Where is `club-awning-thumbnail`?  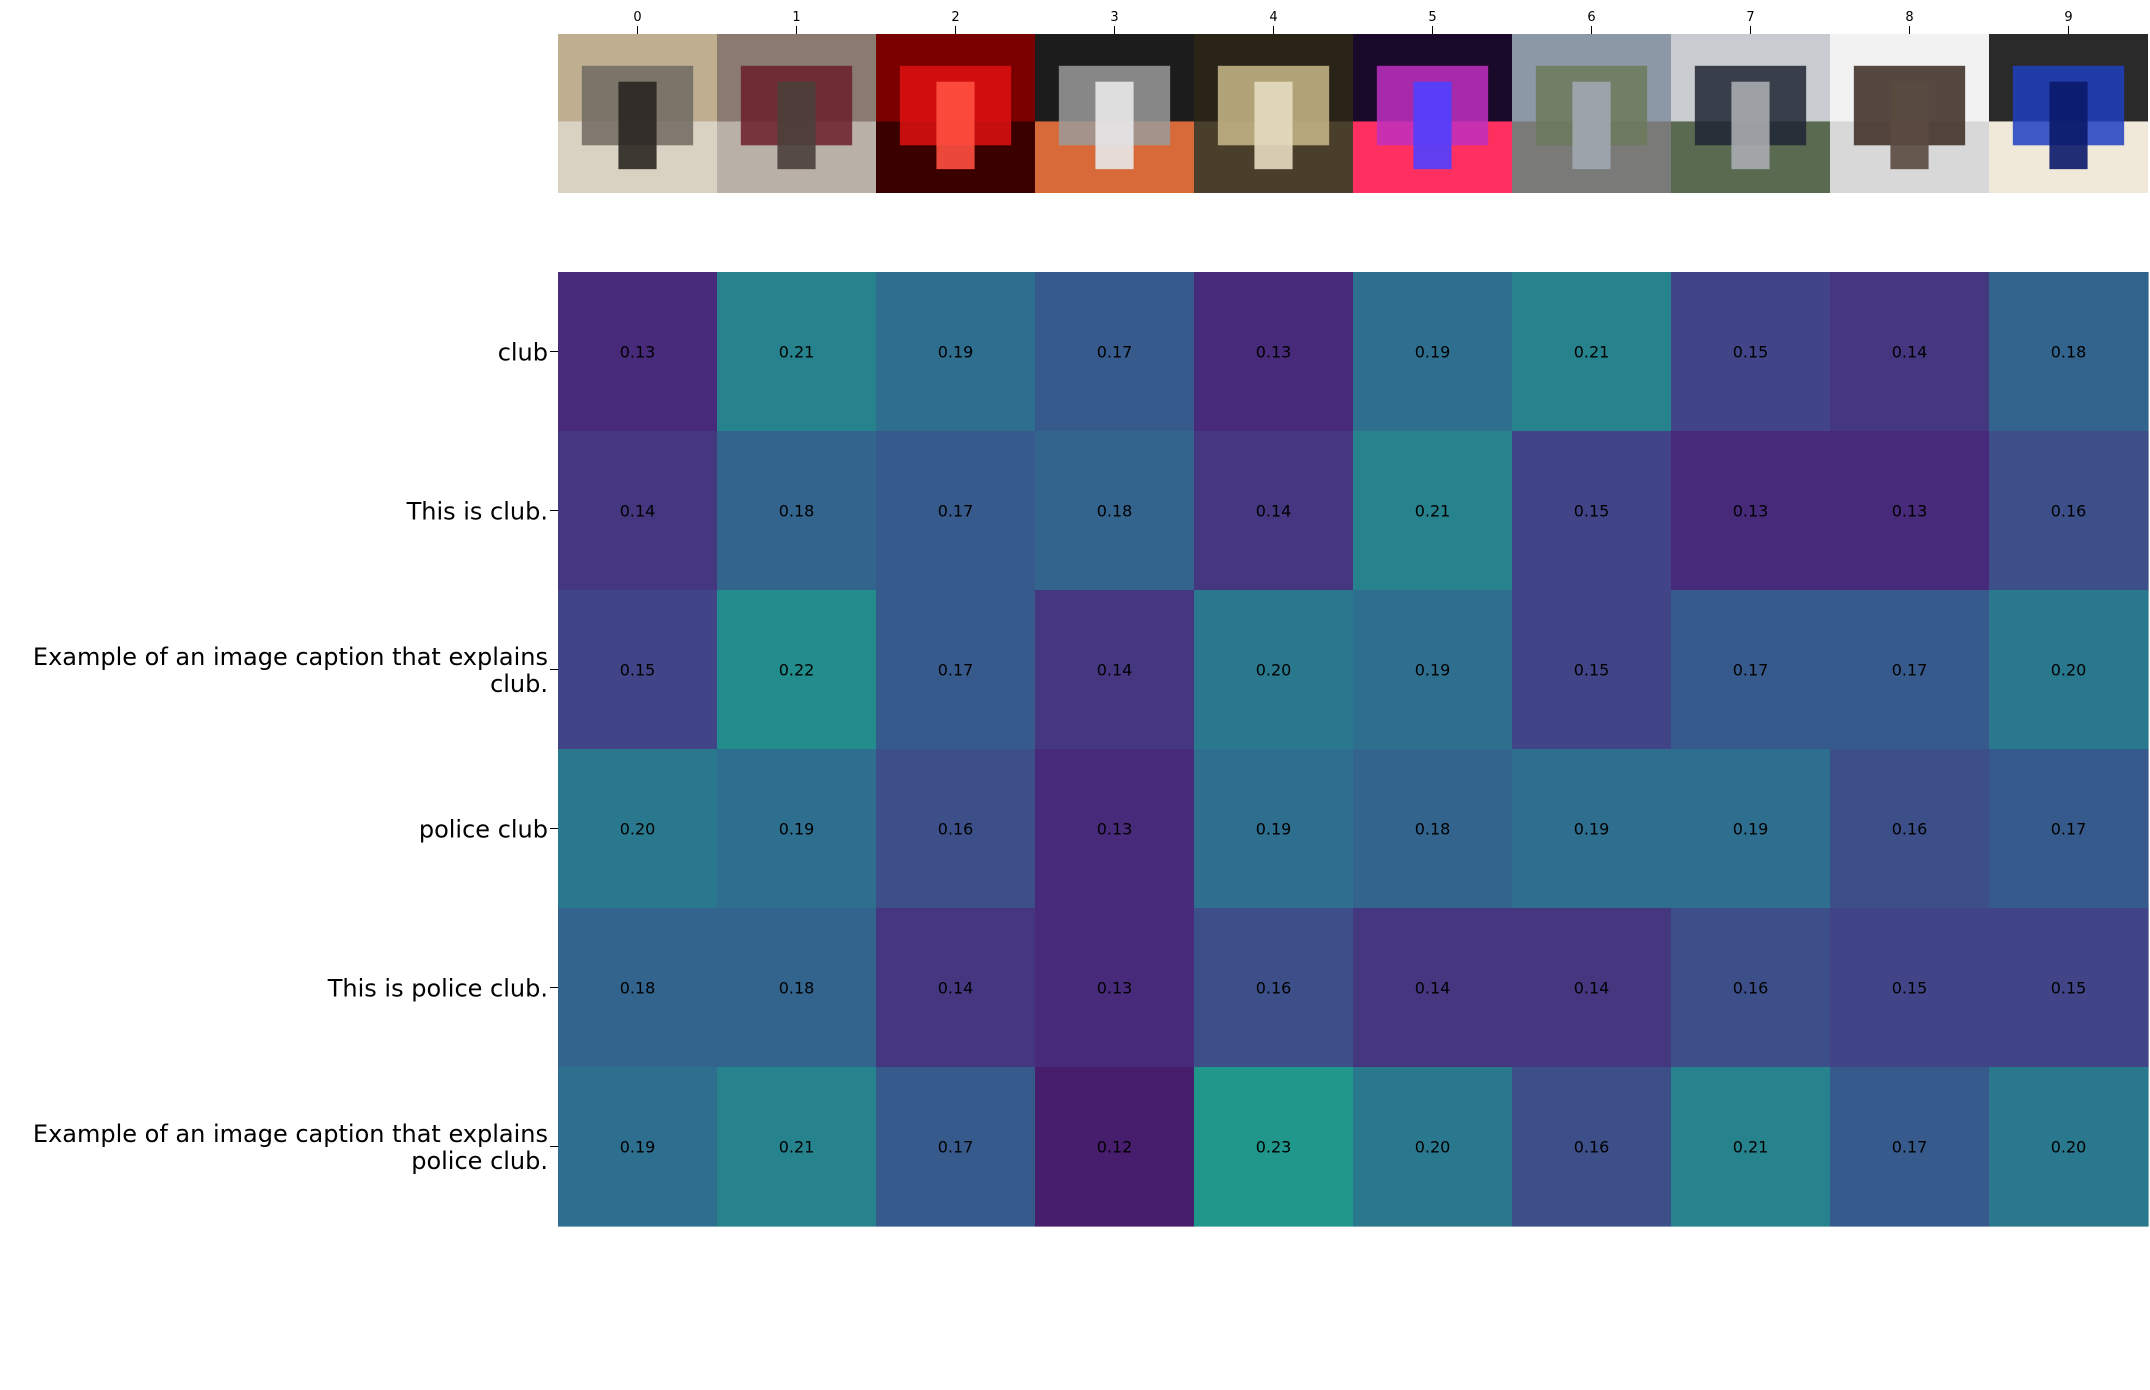 club-awning-thumbnail is located at coordinates (796, 113).